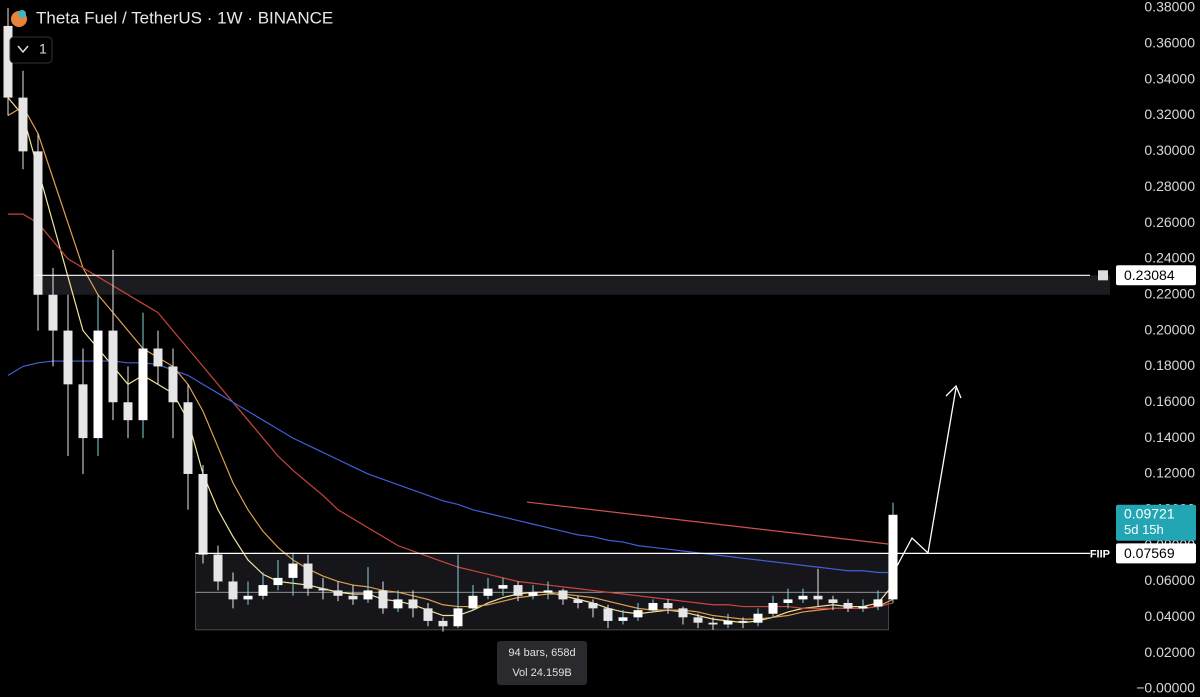 Image resolution: width=1200 pixels, height=697 pixels. What do you see at coordinates (541, 673) in the screenshot?
I see `measure-volume-label: Vol 24.159B` at bounding box center [541, 673].